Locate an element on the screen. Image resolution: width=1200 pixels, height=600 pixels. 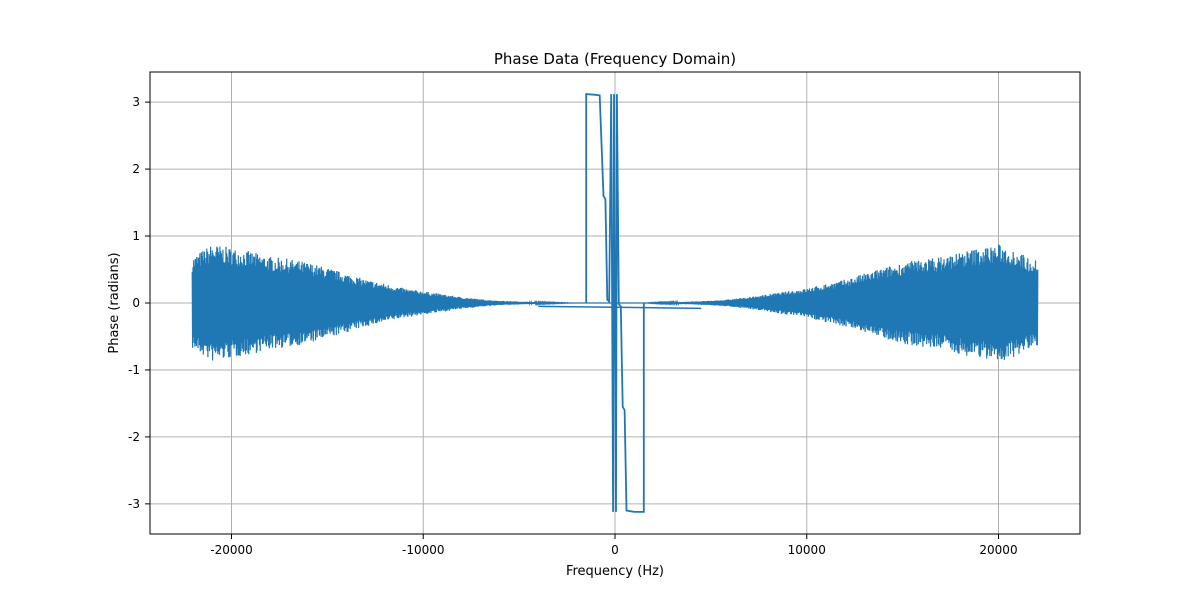
y-axis-label: Phase (radians) is located at coordinates (114, 302).